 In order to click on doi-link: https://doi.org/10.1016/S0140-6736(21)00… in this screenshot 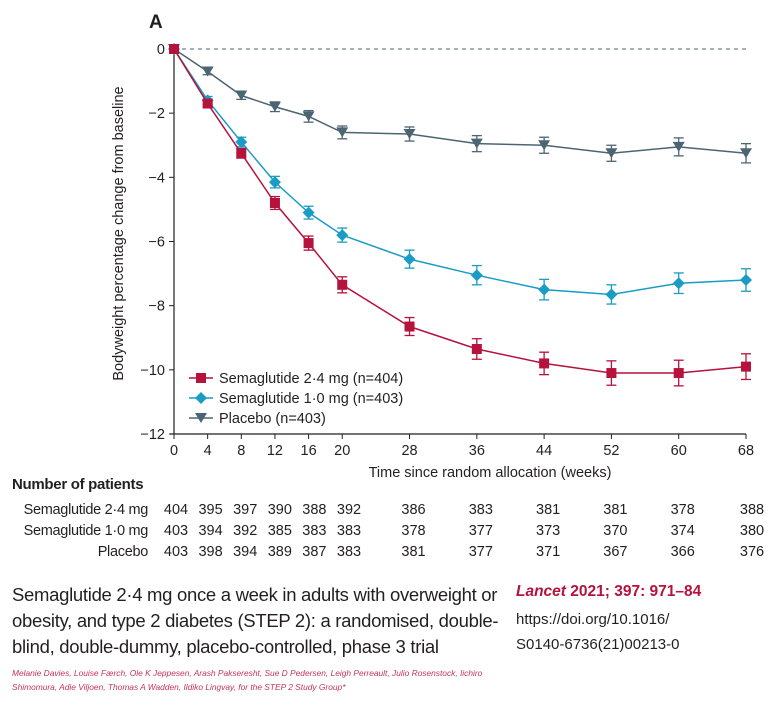, I will do `click(597, 632)`.